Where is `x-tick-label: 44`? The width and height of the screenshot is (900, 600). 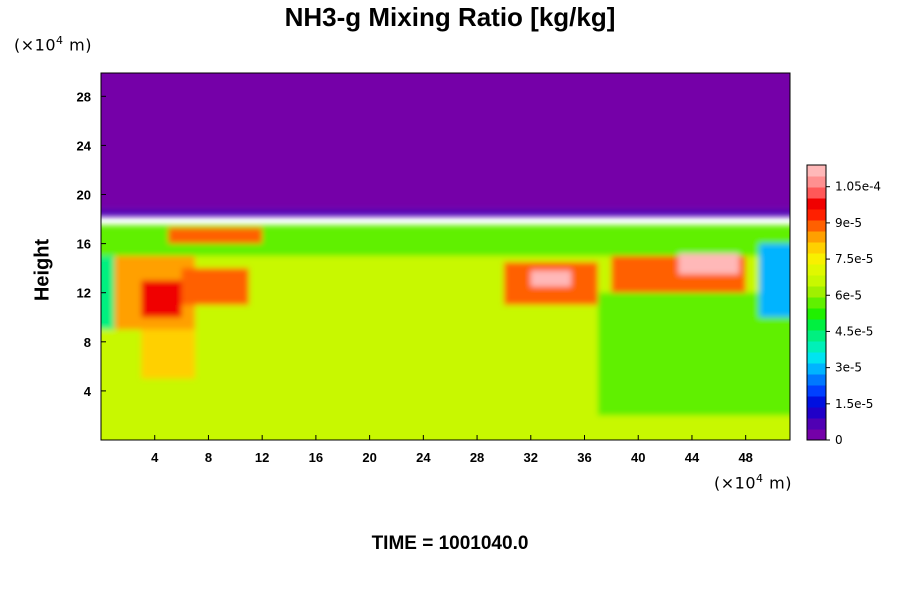 x-tick-label: 44 is located at coordinates (692, 457).